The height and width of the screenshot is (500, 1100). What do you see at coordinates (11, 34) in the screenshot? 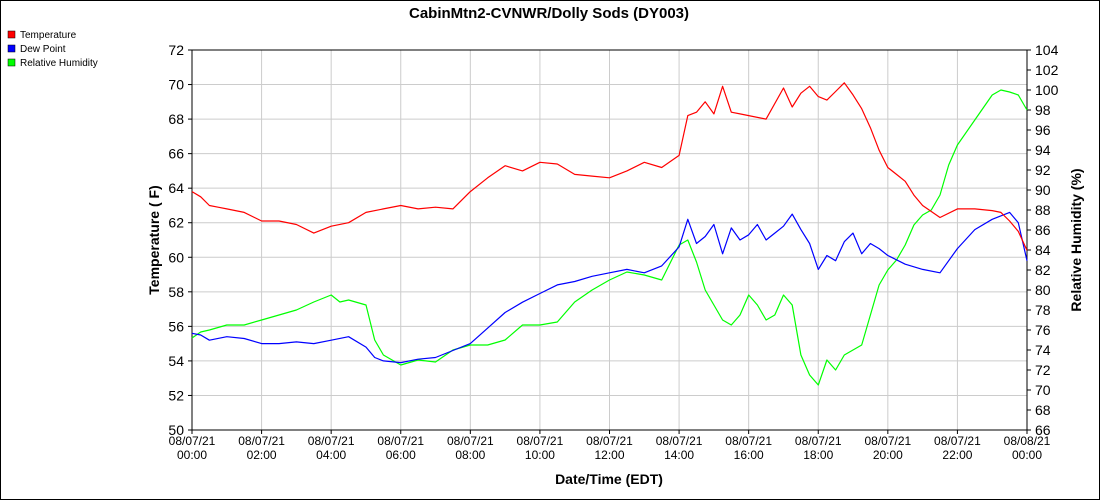
I see `legend-swatch-temperature` at bounding box center [11, 34].